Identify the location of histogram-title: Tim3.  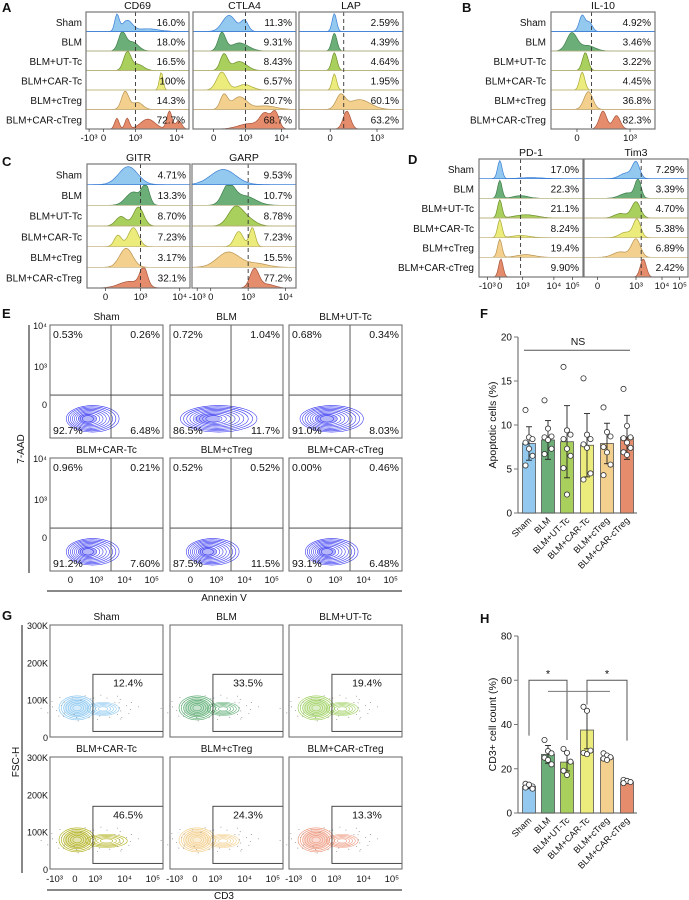
(636, 153).